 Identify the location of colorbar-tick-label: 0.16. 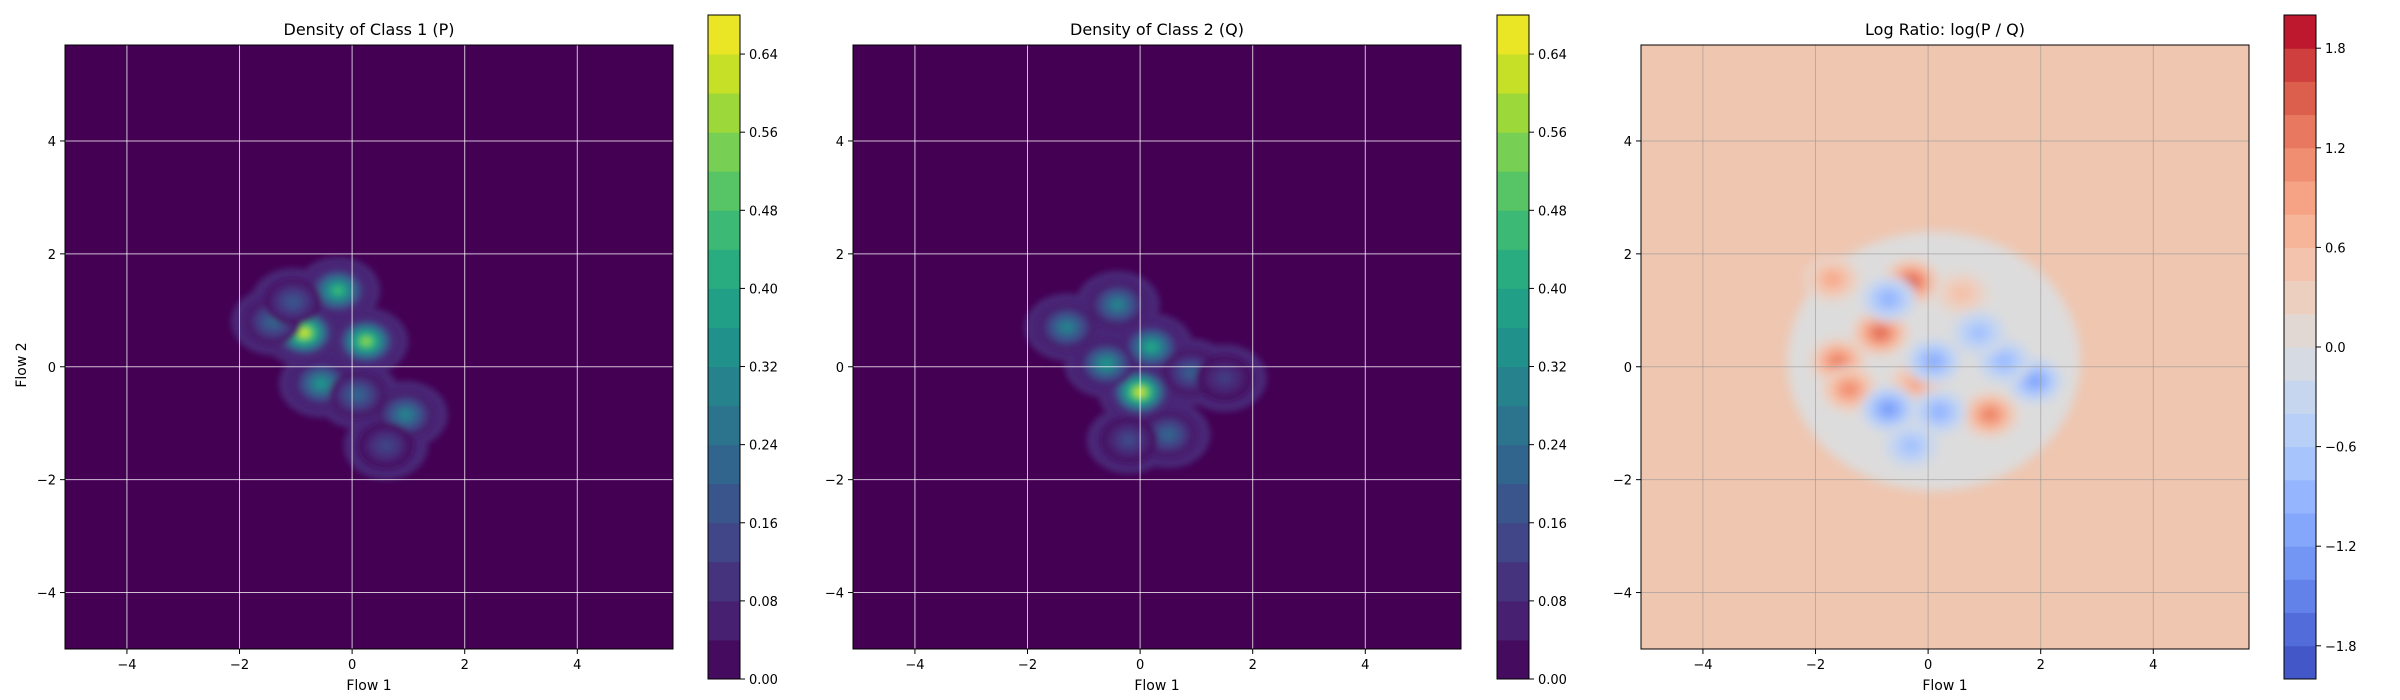
(1552, 524).